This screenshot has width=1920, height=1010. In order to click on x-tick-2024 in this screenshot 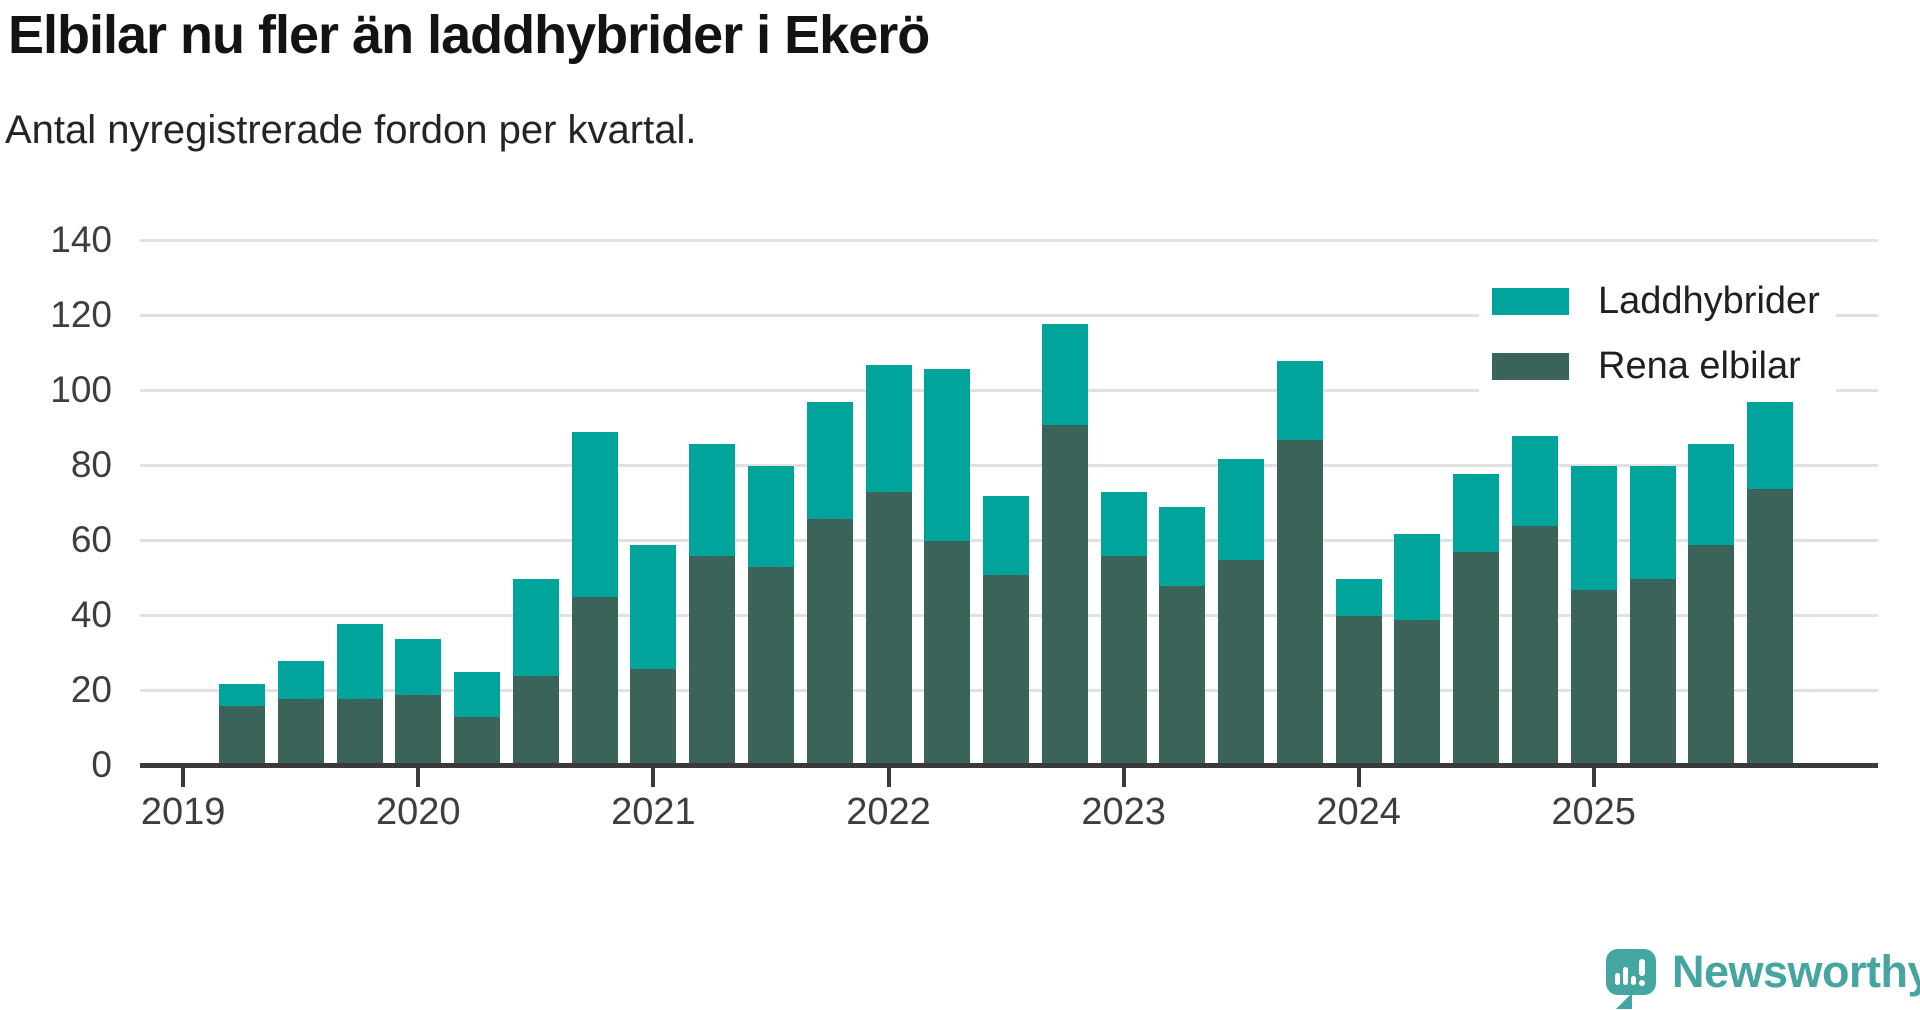, I will do `click(1358, 777)`.